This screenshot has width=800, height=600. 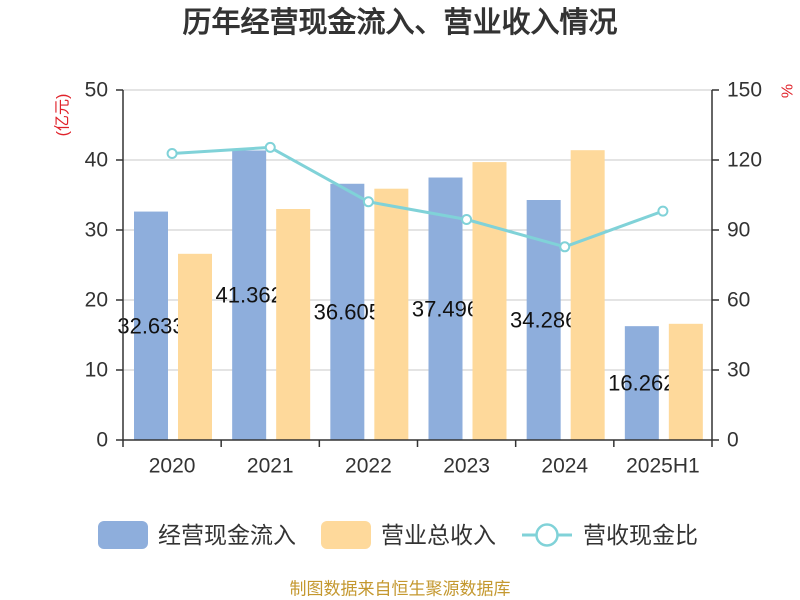 I want to click on chart-title: 历年经营现金流入、营业收入情况, so click(x=399, y=22).